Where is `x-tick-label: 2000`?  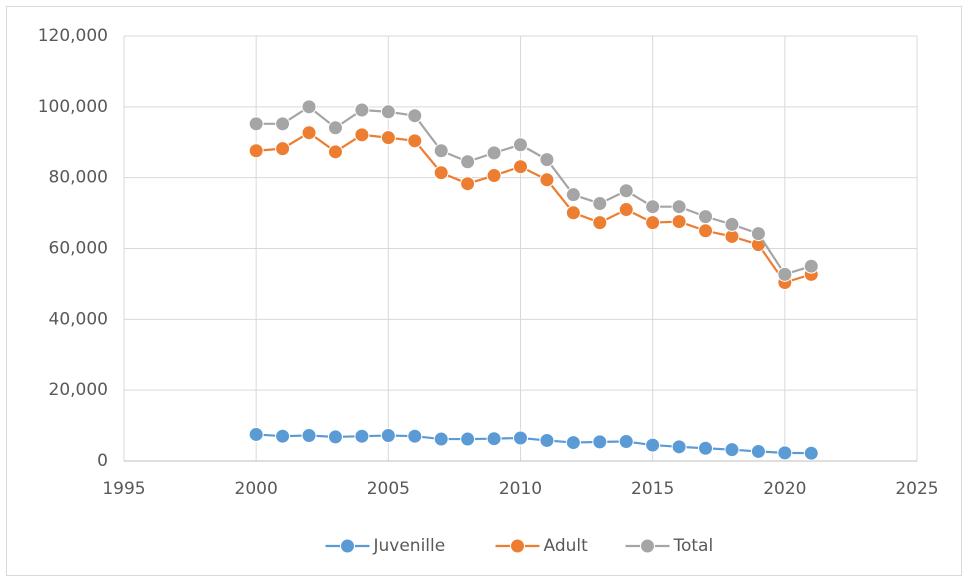
x-tick-label: 2000 is located at coordinates (256, 489).